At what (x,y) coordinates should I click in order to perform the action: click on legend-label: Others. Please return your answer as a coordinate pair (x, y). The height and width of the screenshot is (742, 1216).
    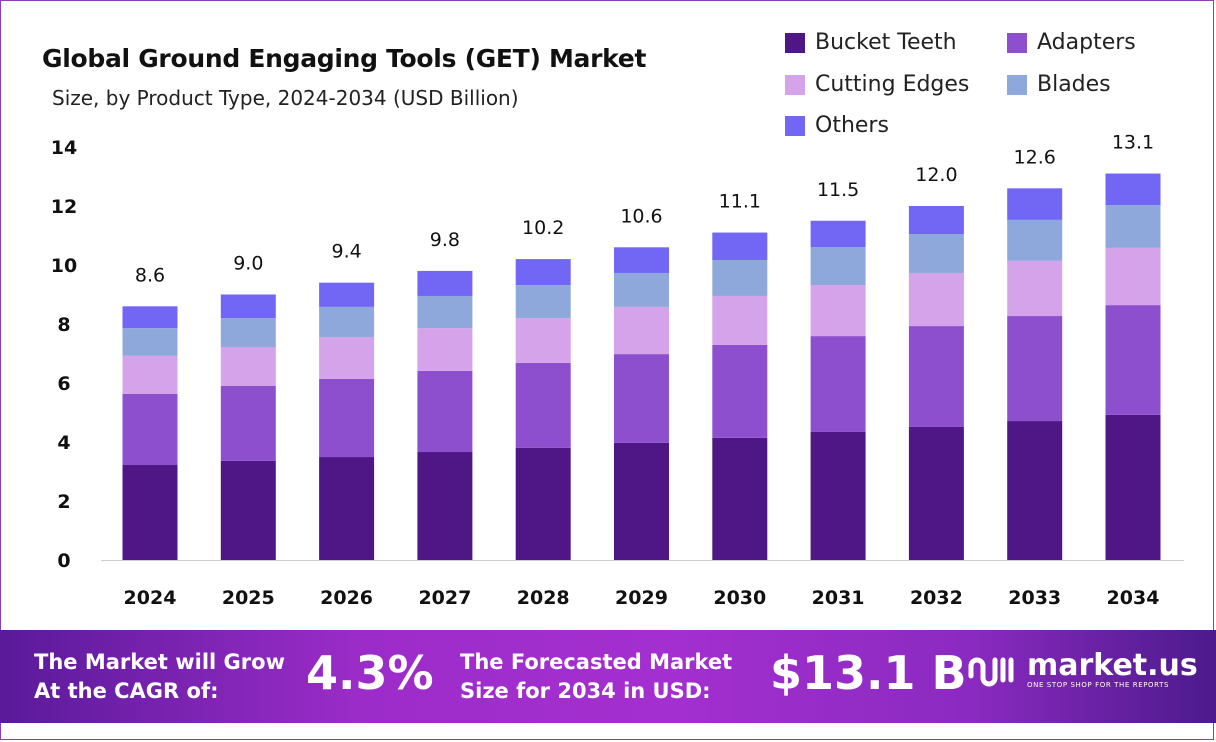
    Looking at the image, I should click on (852, 125).